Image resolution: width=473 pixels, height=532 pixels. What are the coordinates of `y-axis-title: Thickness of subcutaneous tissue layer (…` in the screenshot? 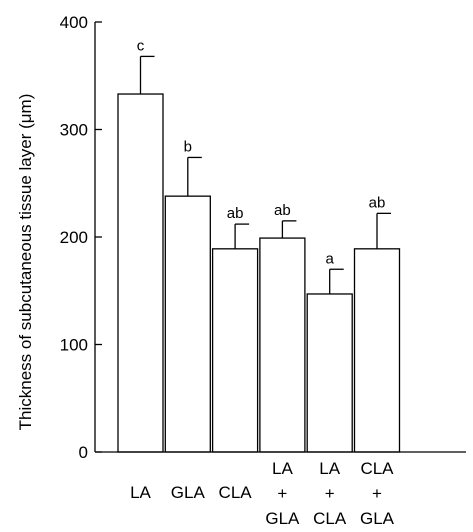 It's located at (25, 262).